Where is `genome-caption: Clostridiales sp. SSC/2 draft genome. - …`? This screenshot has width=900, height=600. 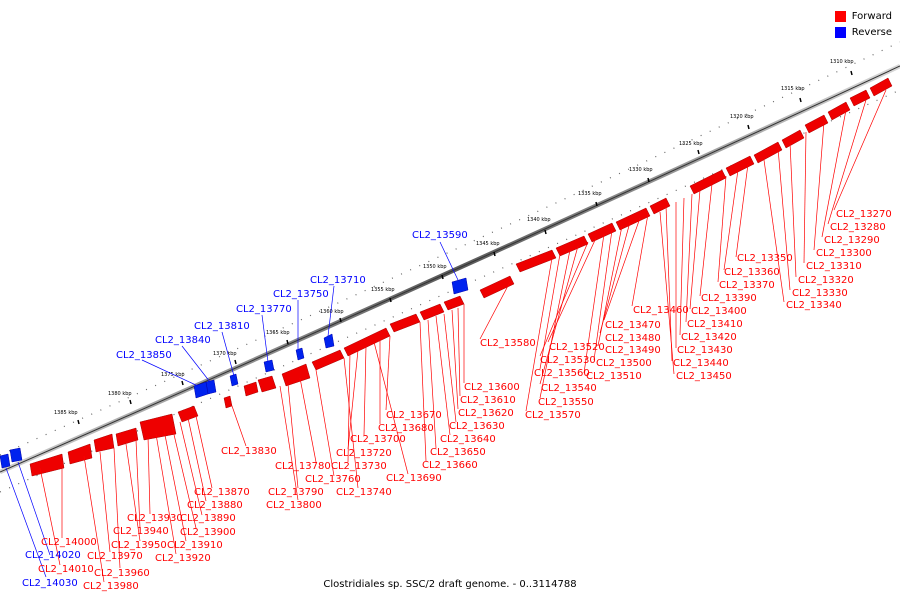 genome-caption: Clostridiales sp. SSC/2 draft genome. - … is located at coordinates (450, 584).